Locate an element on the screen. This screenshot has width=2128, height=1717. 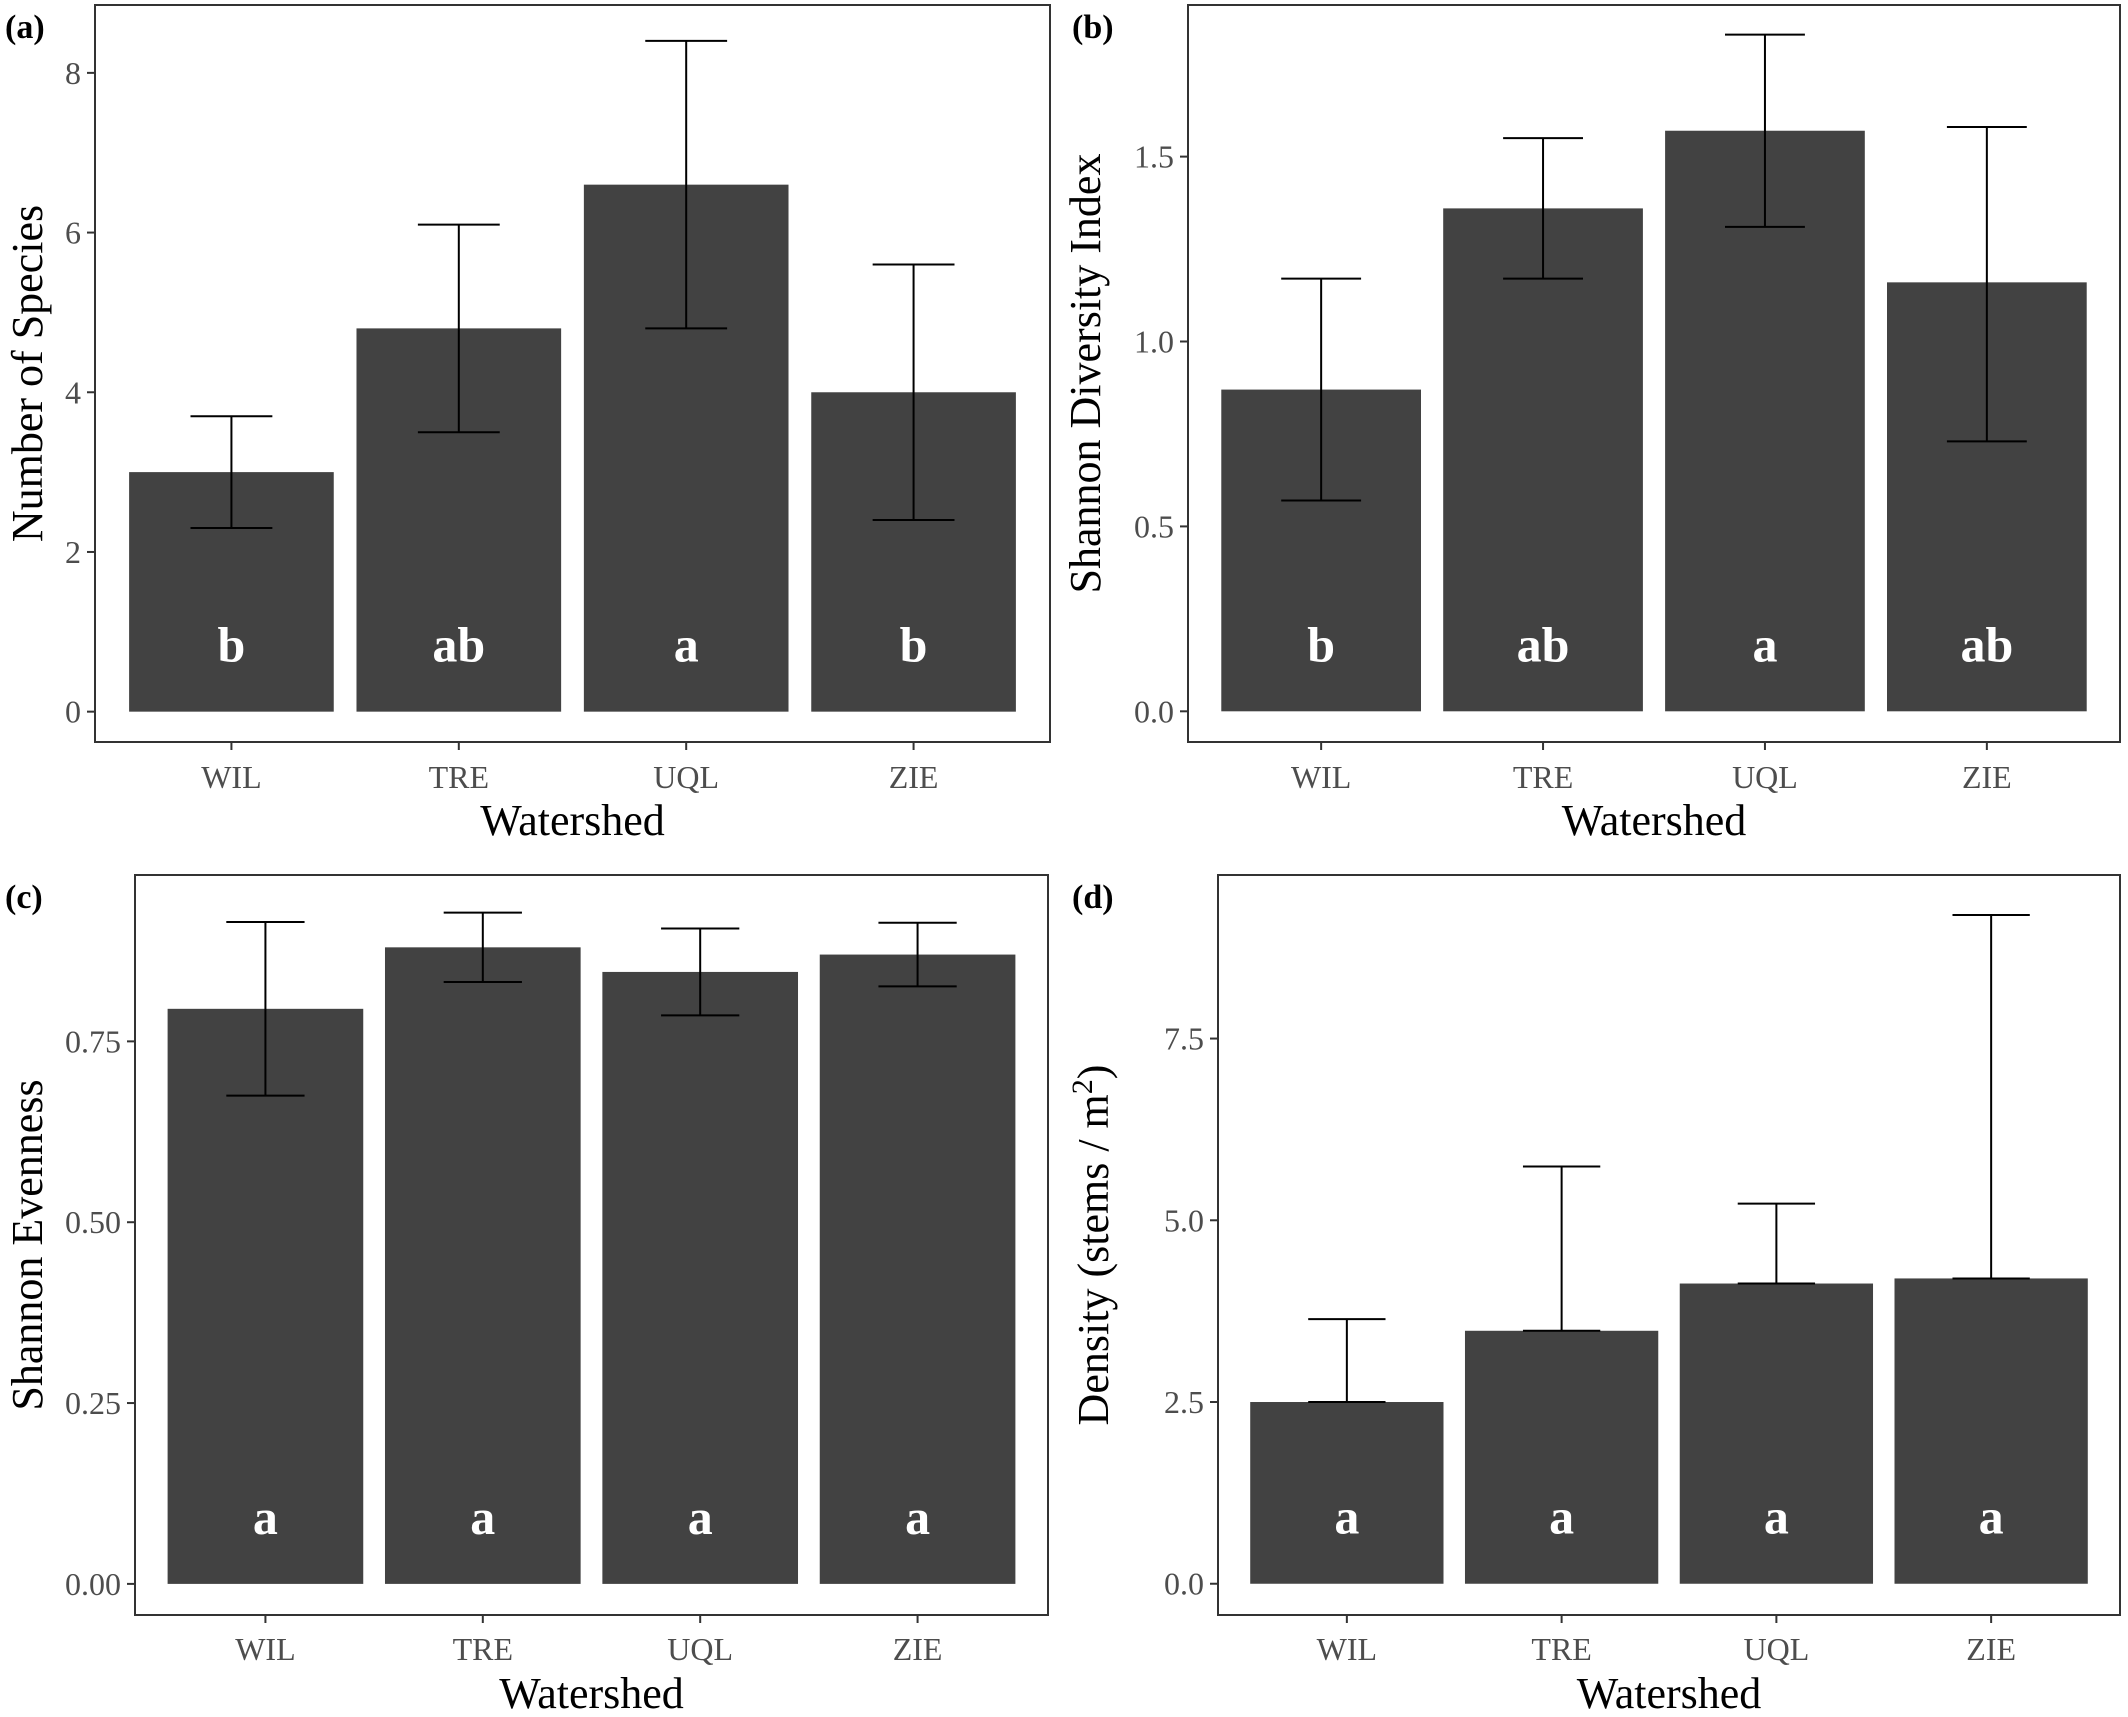
y-tick-label: 0.25 is located at coordinates (93, 1403).